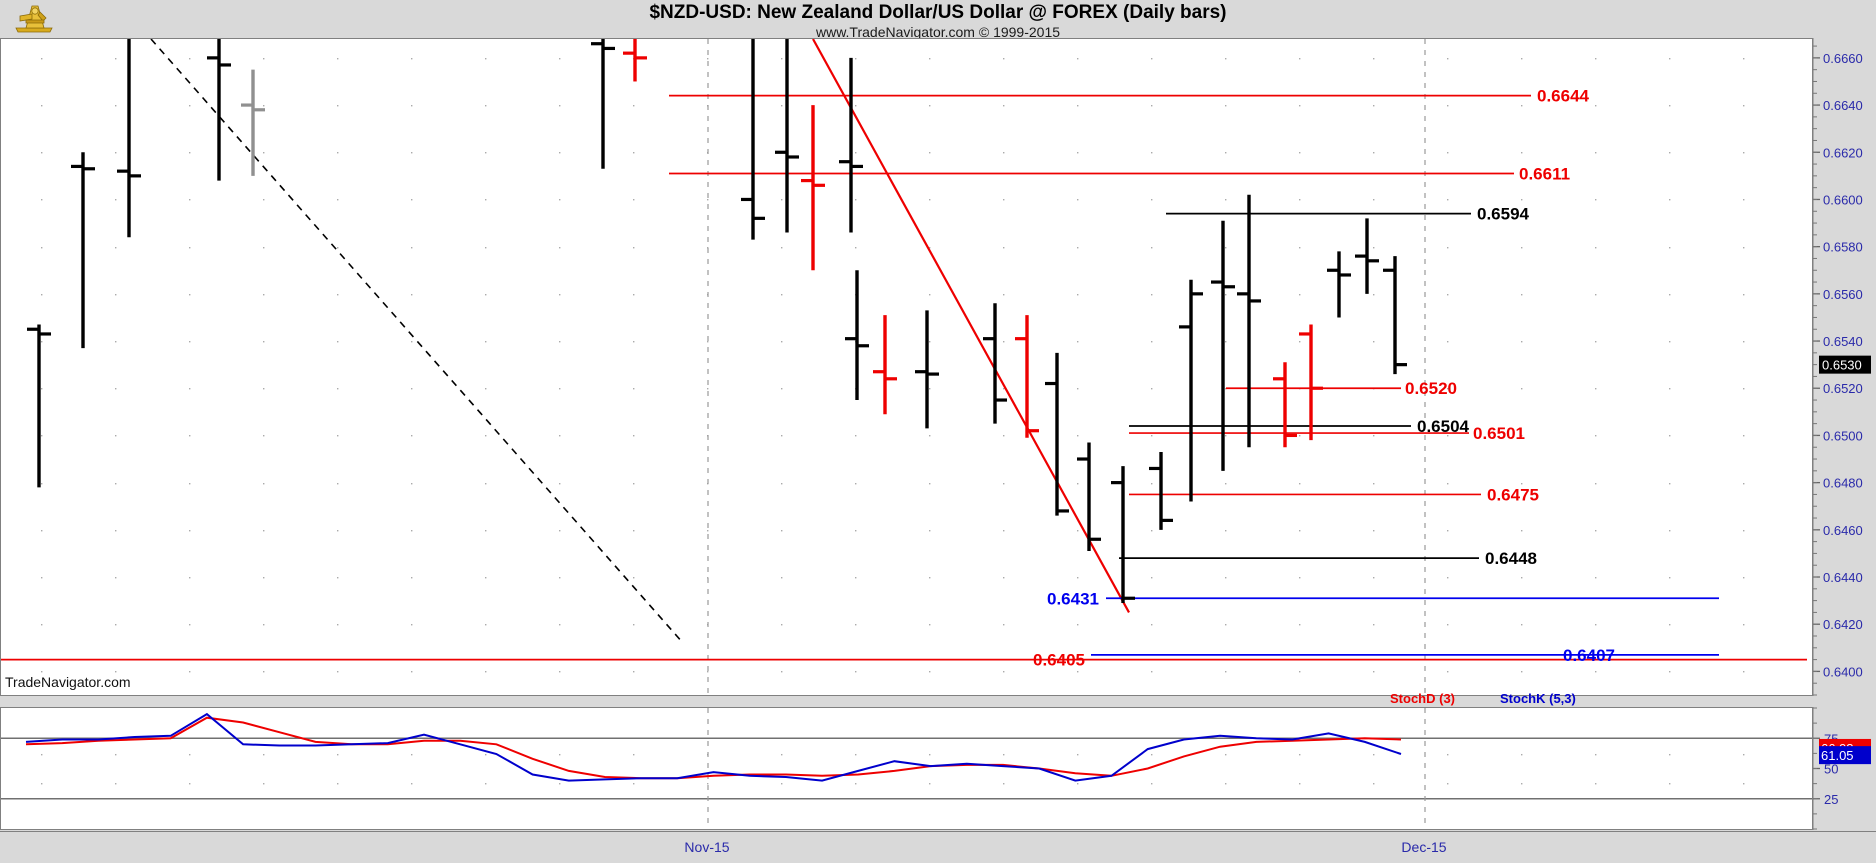 The width and height of the screenshot is (1876, 863). I want to click on watermark-text: TradeNavigator.com, so click(68, 682).